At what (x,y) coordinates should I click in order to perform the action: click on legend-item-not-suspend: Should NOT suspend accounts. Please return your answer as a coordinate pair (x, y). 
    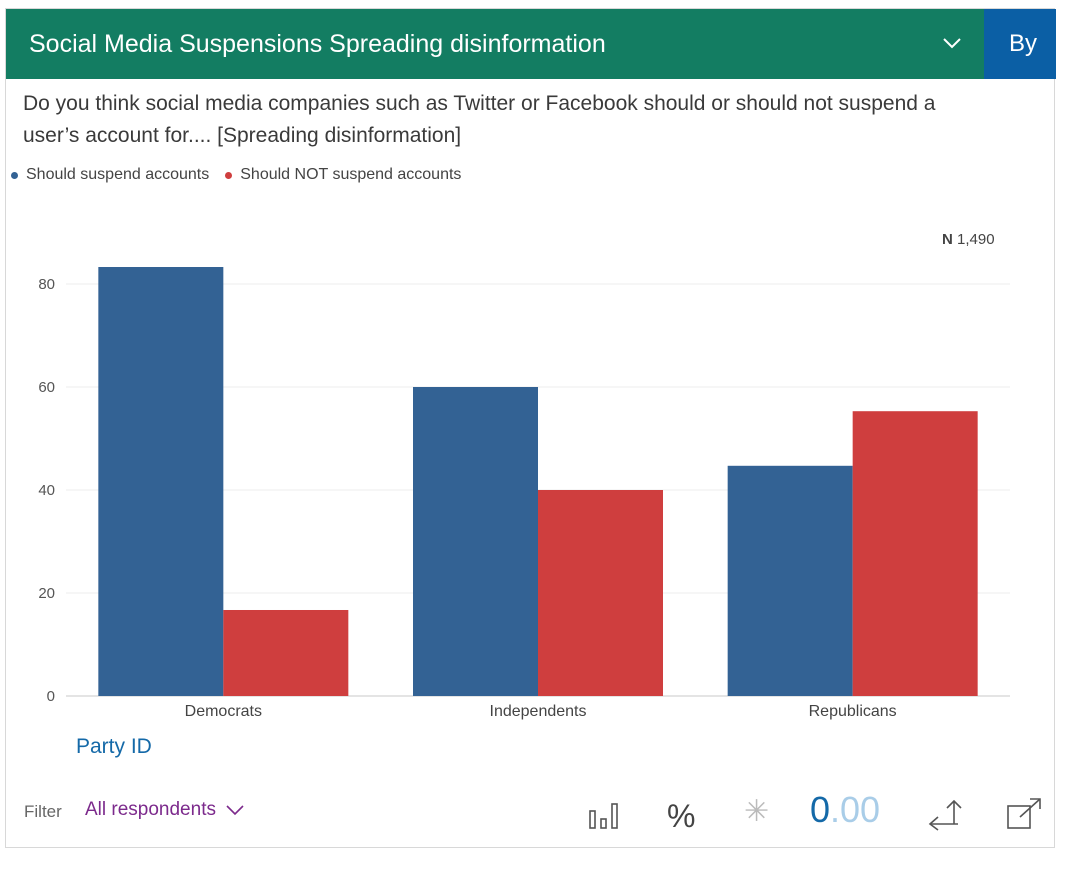
    Looking at the image, I should click on (343, 175).